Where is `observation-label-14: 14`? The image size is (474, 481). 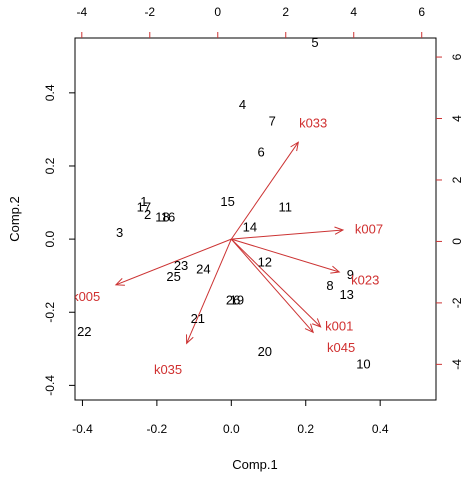
observation-label-14: 14 is located at coordinates (250, 227).